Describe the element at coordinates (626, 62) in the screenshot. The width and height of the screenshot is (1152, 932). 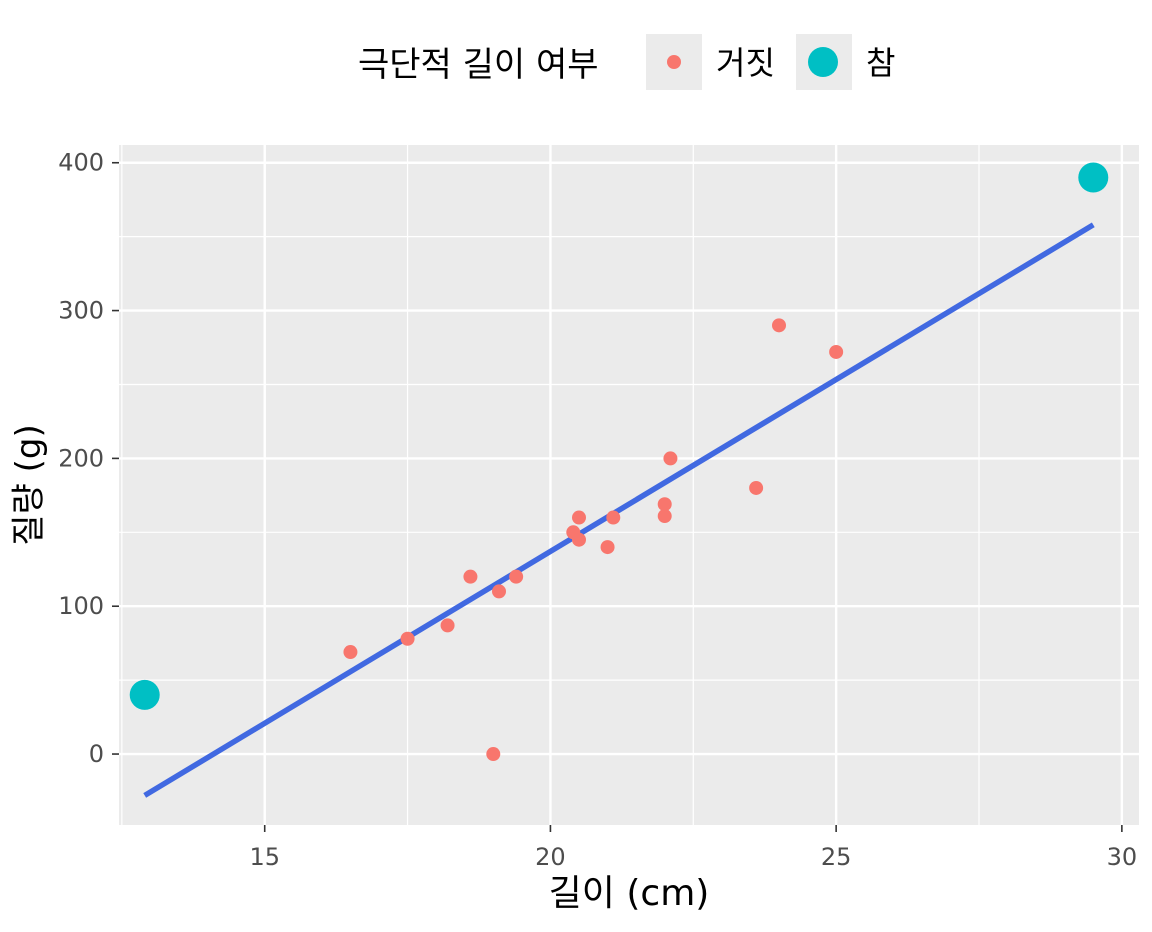
I see `legend: 극단적 길이 여부 거짓 참` at that location.